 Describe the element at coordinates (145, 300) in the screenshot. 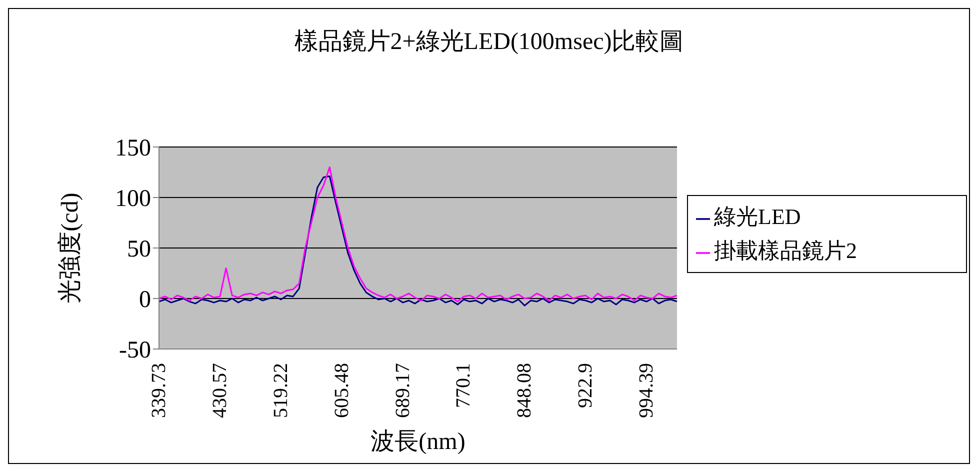

I see `y-tick-label: 0` at that location.